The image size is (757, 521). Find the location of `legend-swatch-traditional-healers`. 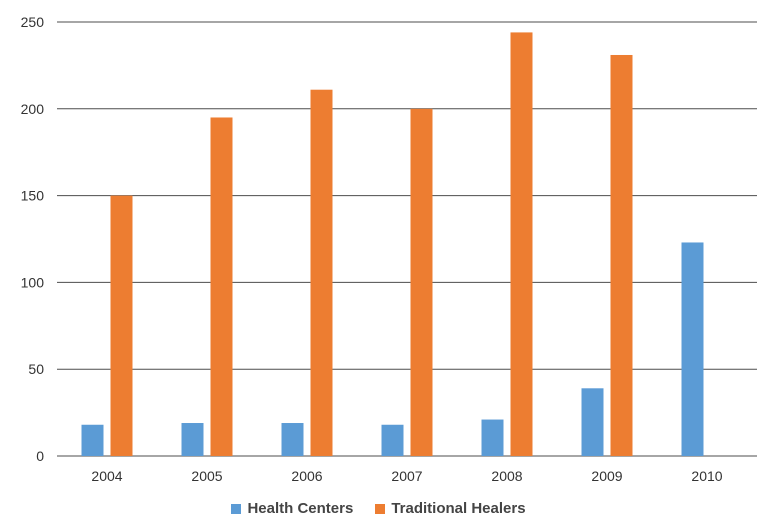

legend-swatch-traditional-healers is located at coordinates (380, 508).